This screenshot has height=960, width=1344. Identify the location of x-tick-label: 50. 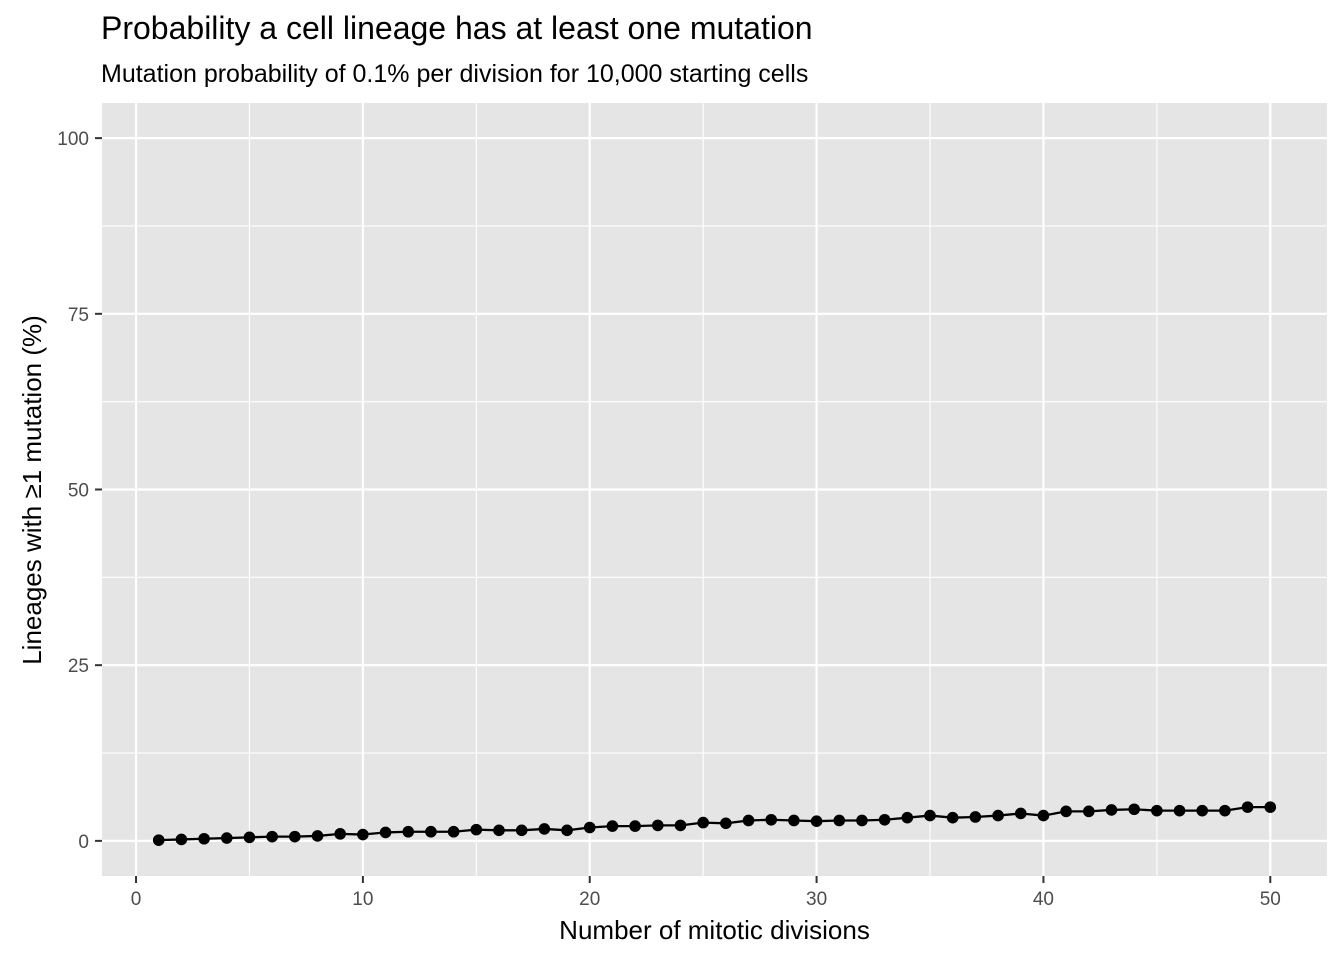
(1270, 899).